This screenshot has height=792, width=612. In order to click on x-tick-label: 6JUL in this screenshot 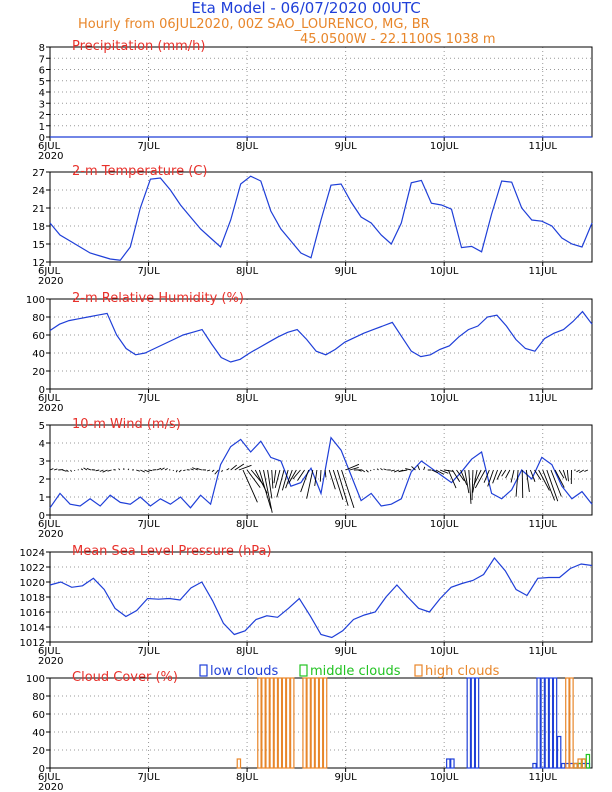, I will do `click(49, 271)`.